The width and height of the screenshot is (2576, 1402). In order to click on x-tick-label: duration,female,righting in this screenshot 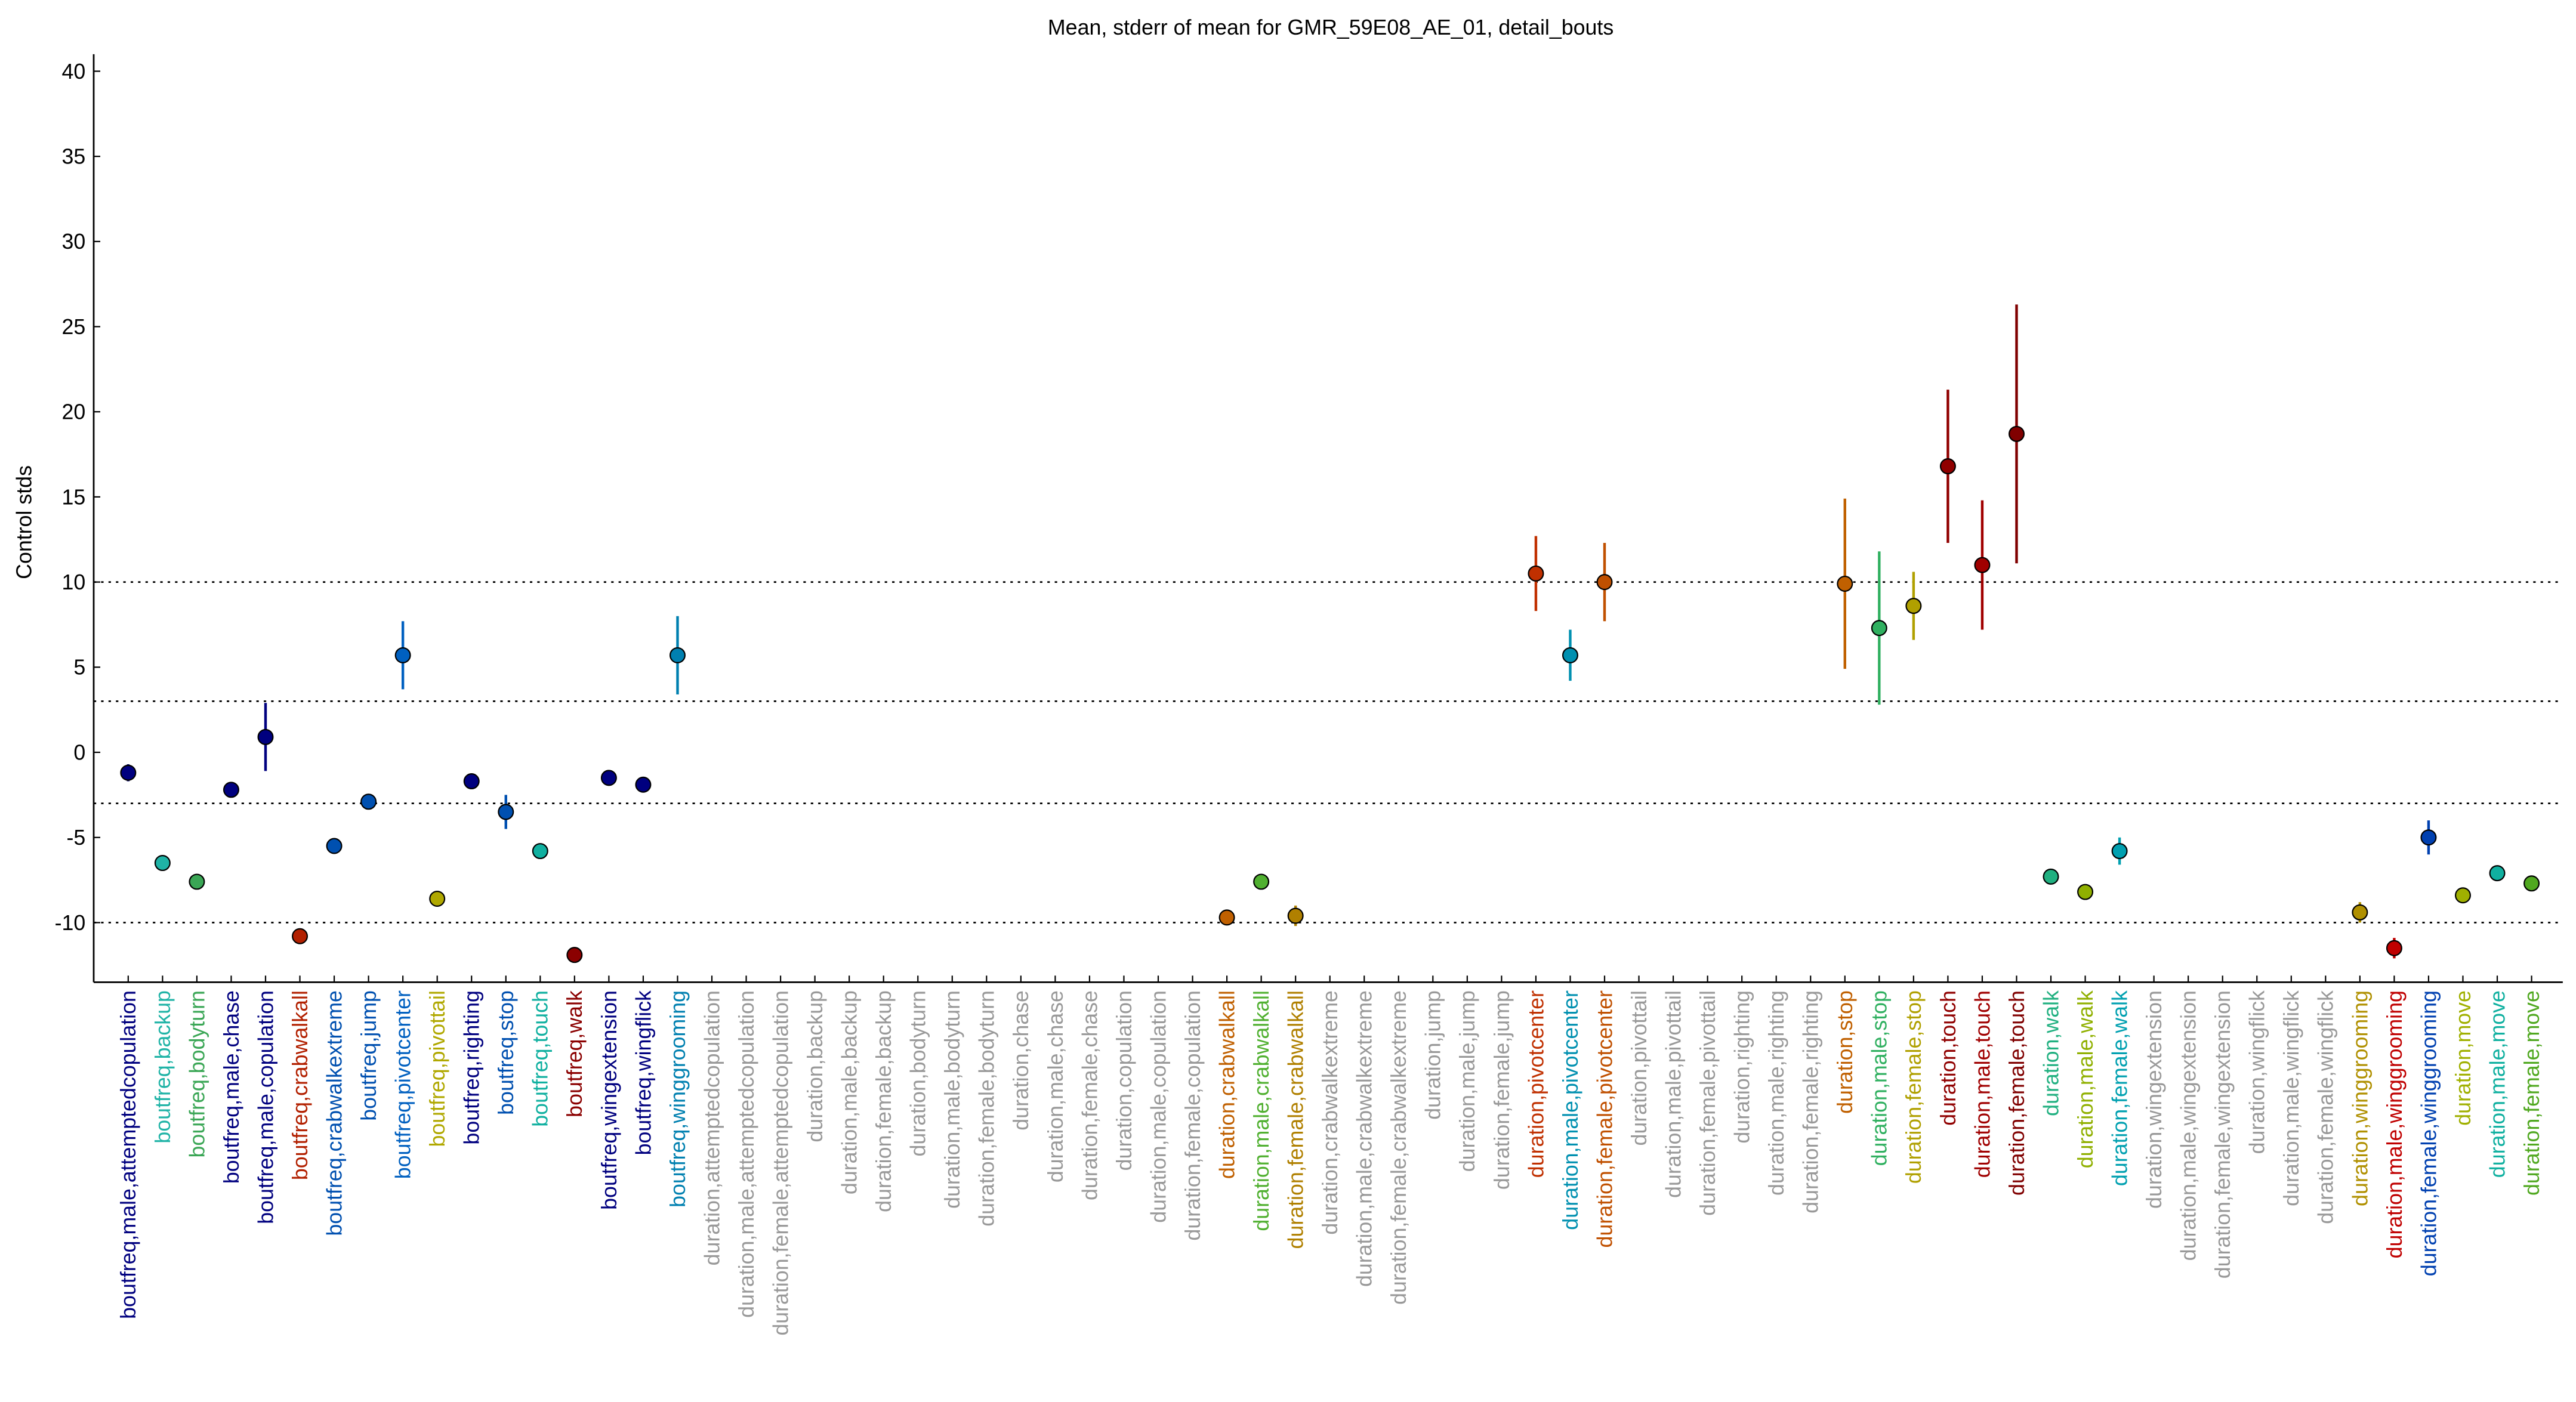, I will do `click(1811, 1101)`.